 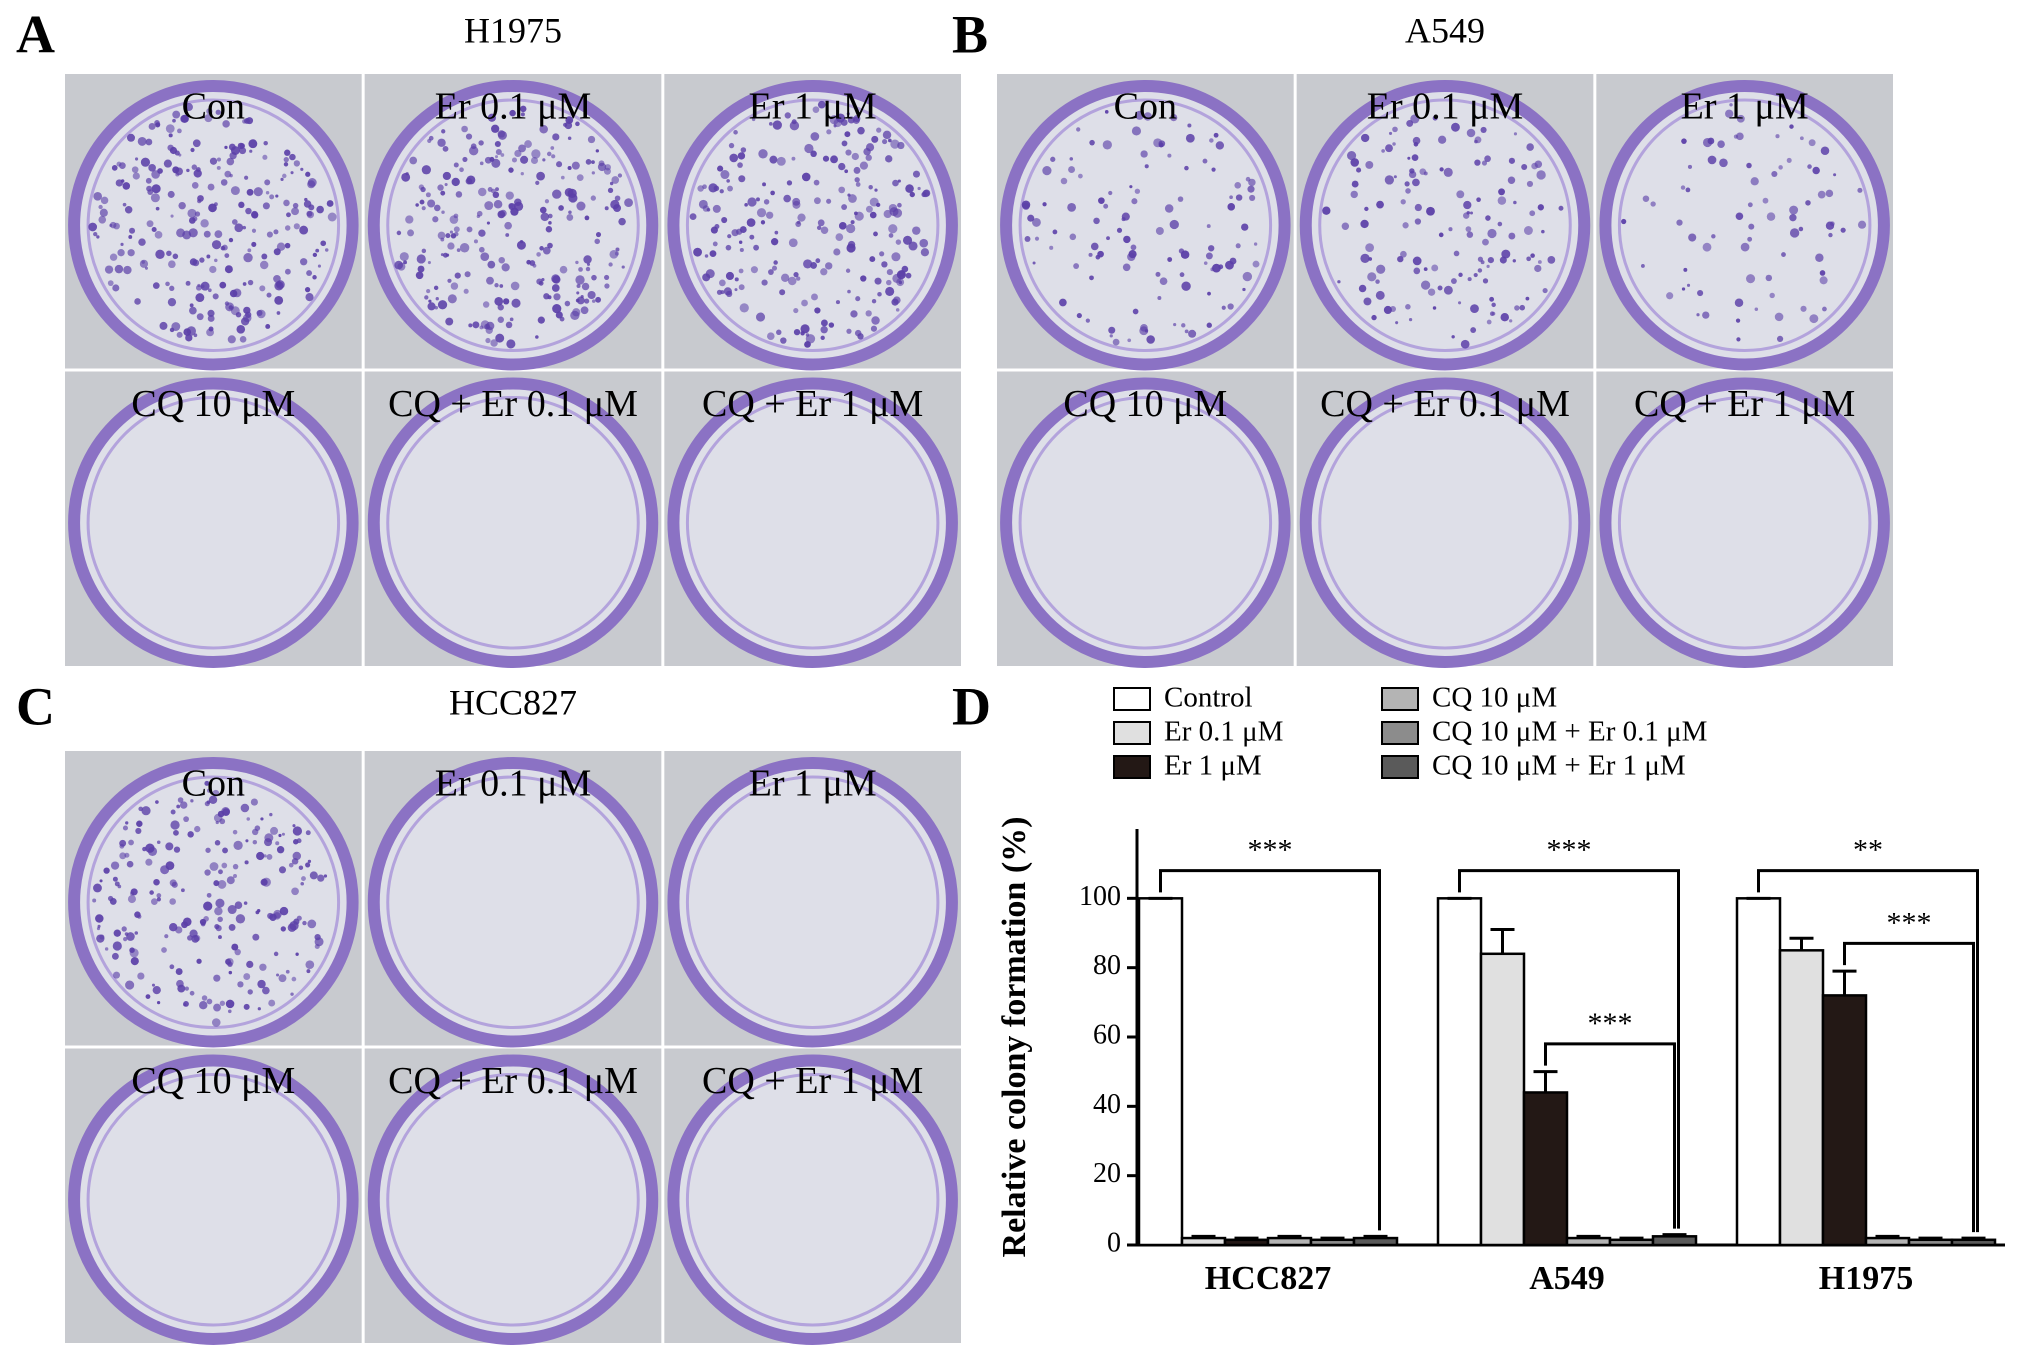 I want to click on significance-label: ***, so click(x=1270, y=849).